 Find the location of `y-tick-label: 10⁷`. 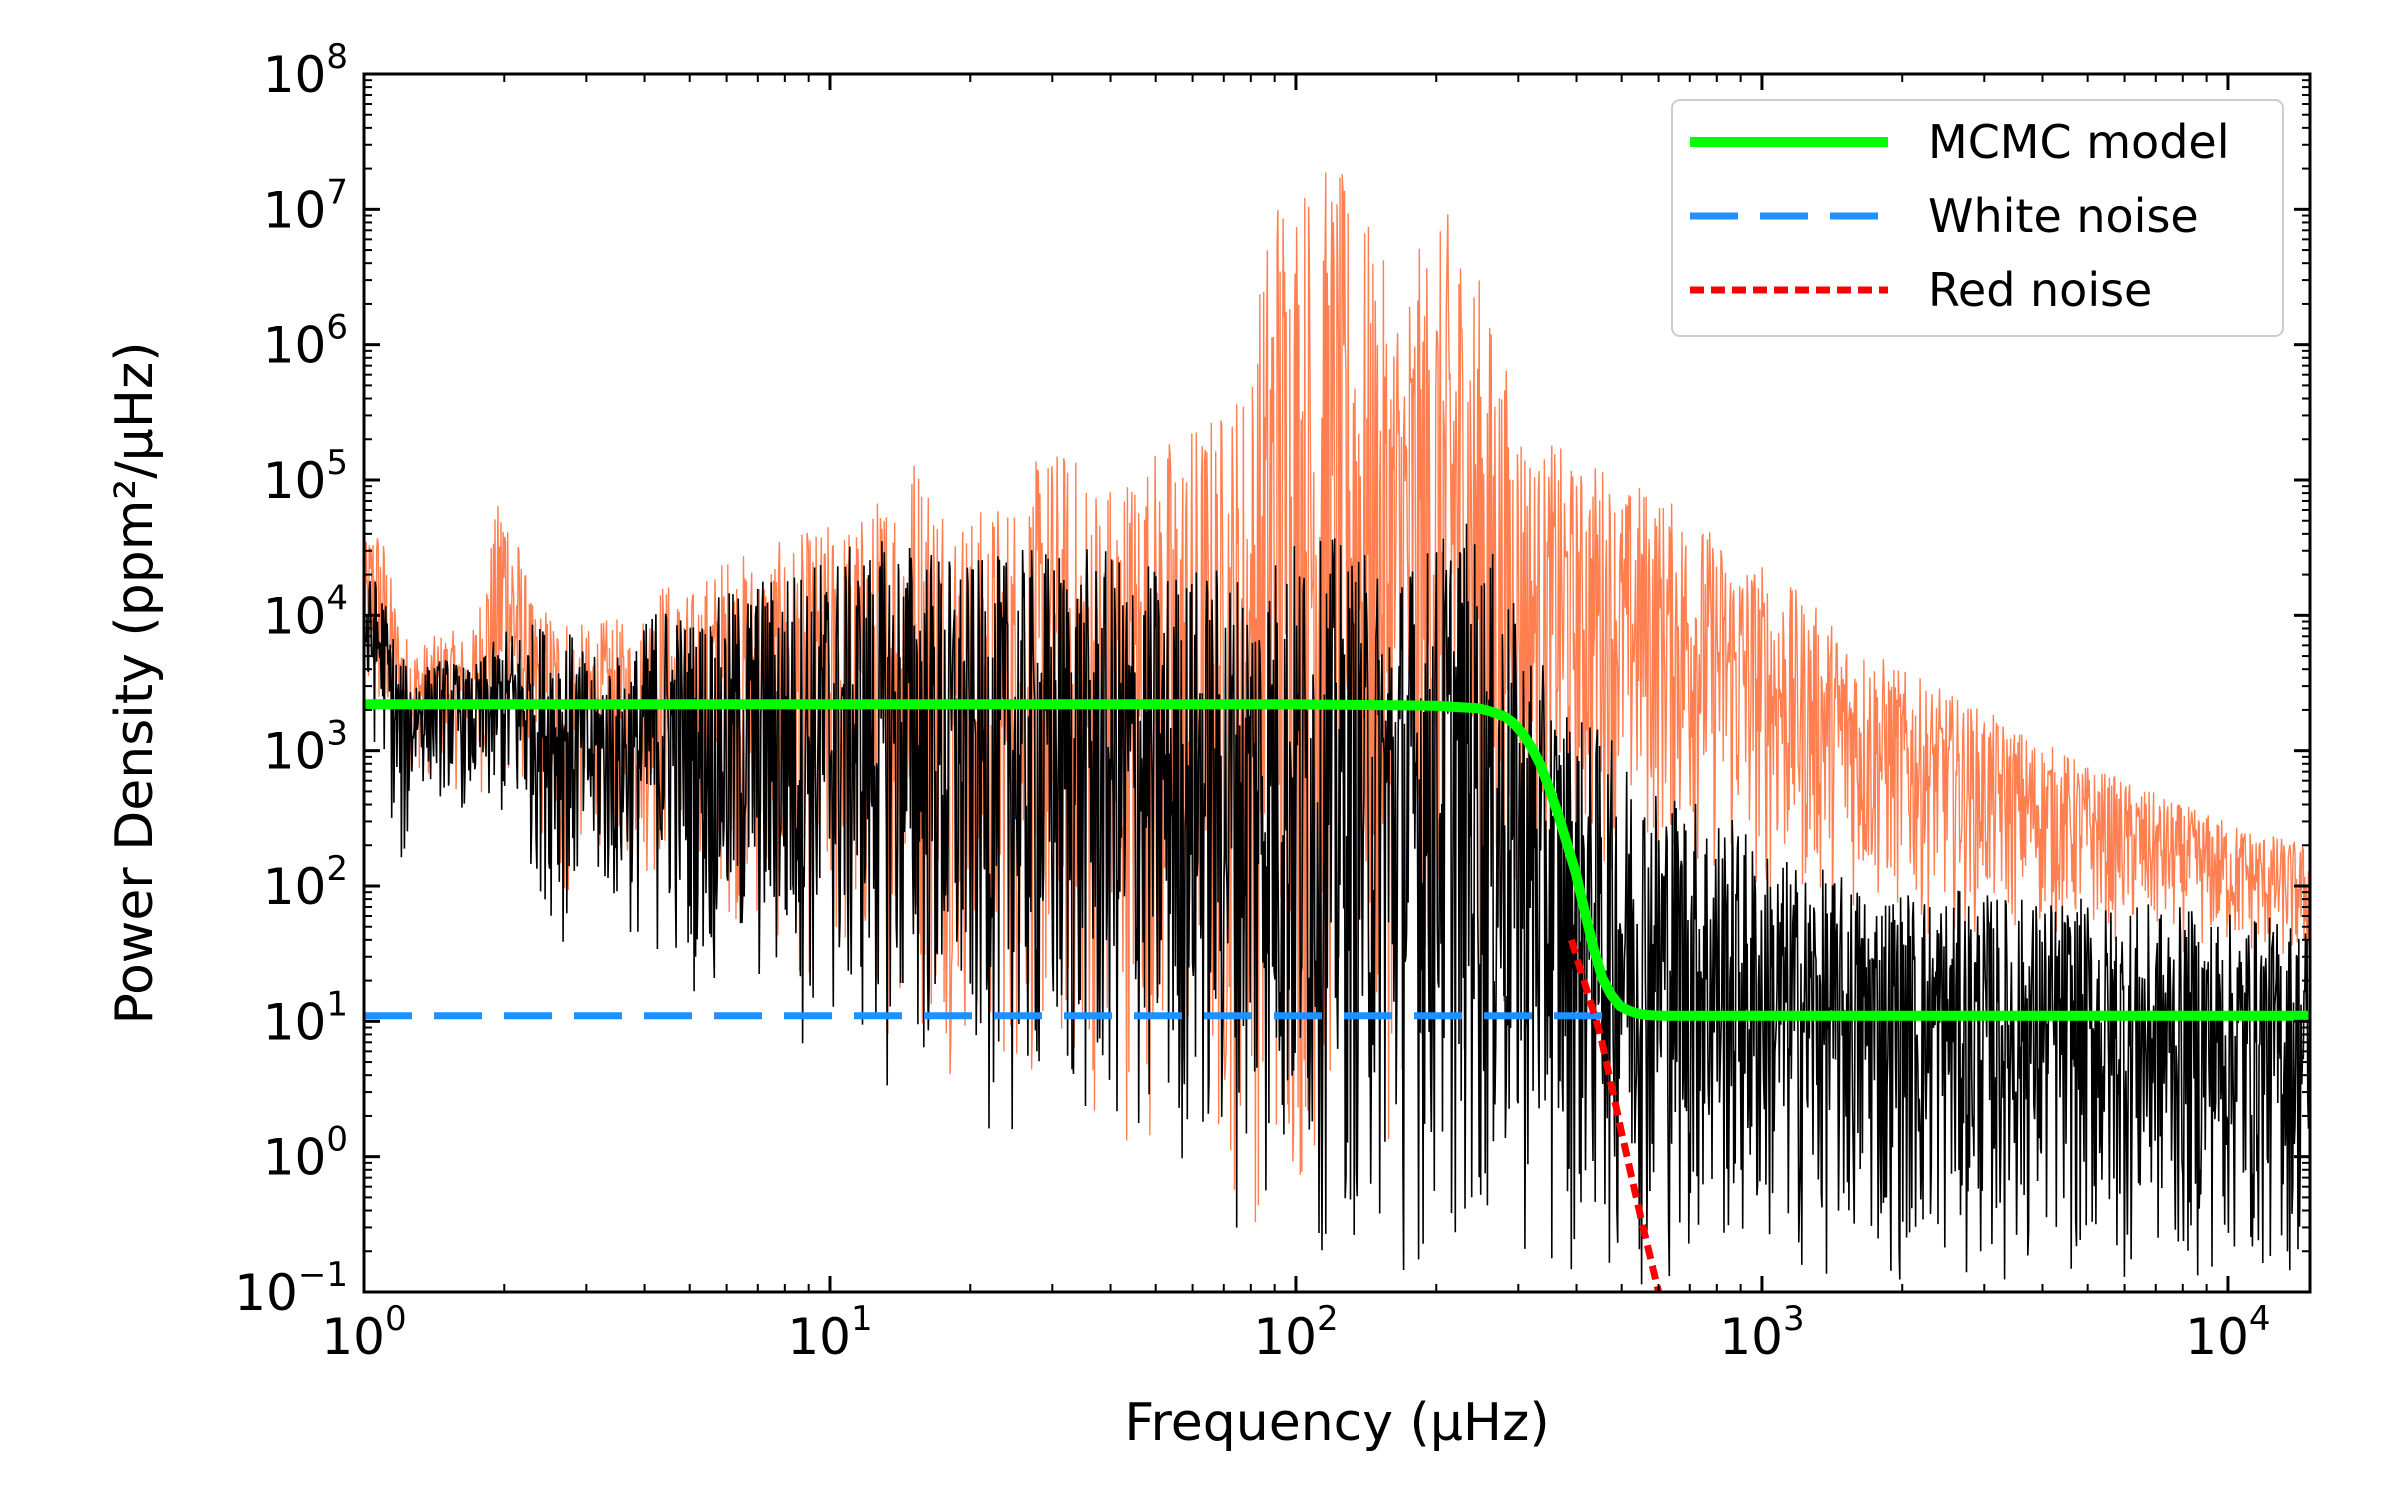

y-tick-label: 10⁷ is located at coordinates (305, 205).